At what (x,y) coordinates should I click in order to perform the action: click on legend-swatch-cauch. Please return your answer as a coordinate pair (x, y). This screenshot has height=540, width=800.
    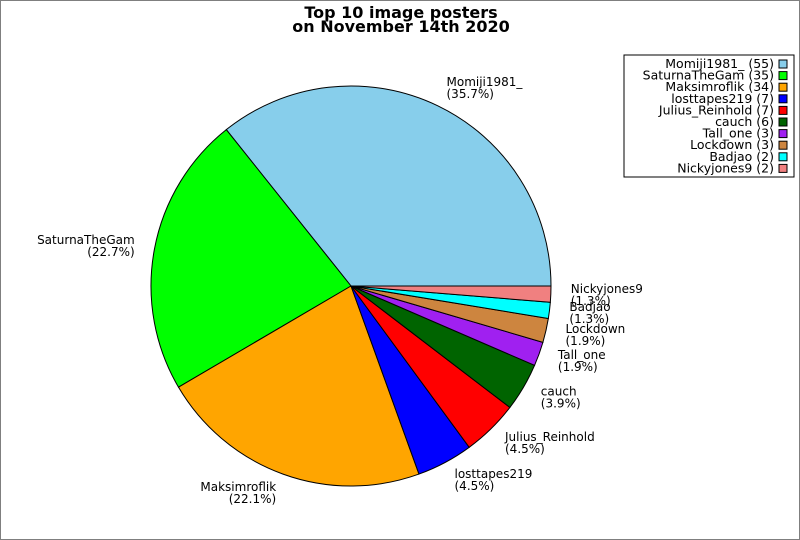
    Looking at the image, I should click on (783, 122).